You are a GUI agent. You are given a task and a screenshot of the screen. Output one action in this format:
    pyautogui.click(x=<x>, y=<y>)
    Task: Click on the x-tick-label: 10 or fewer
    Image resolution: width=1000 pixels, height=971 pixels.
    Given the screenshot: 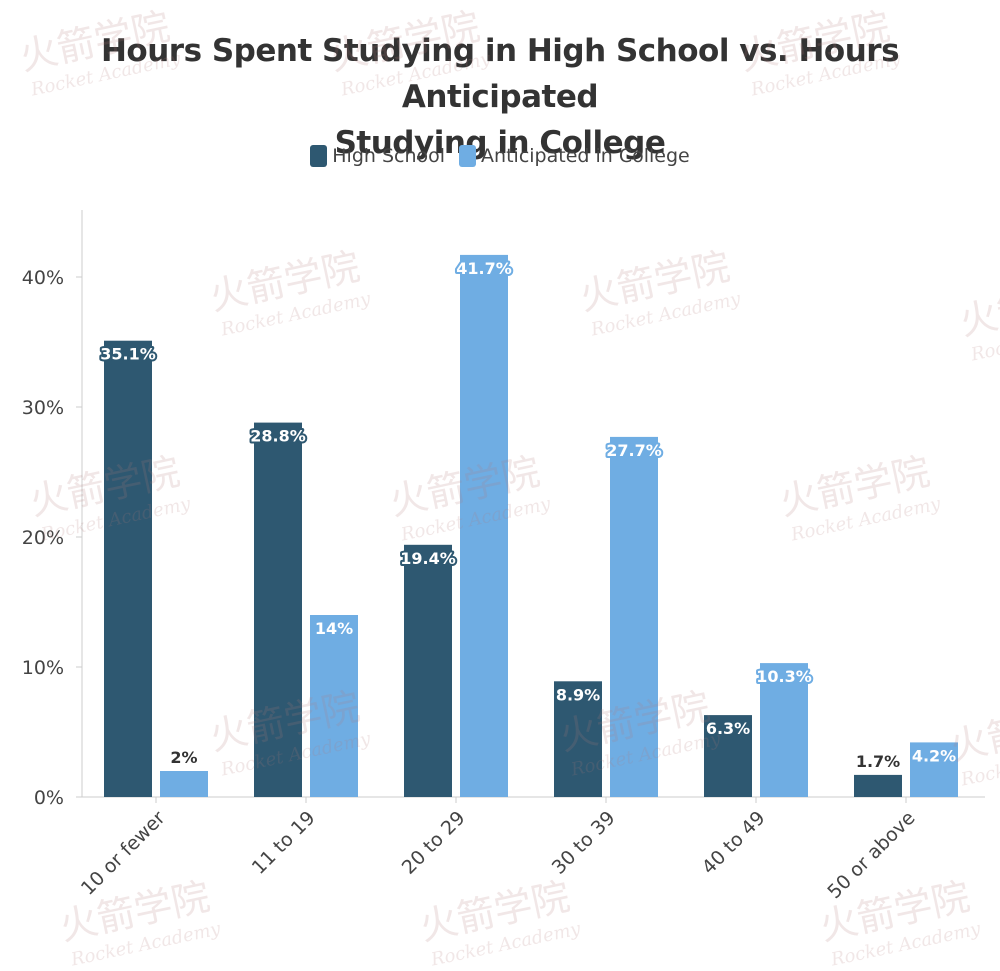 What is the action you would take?
    pyautogui.click(x=123, y=853)
    